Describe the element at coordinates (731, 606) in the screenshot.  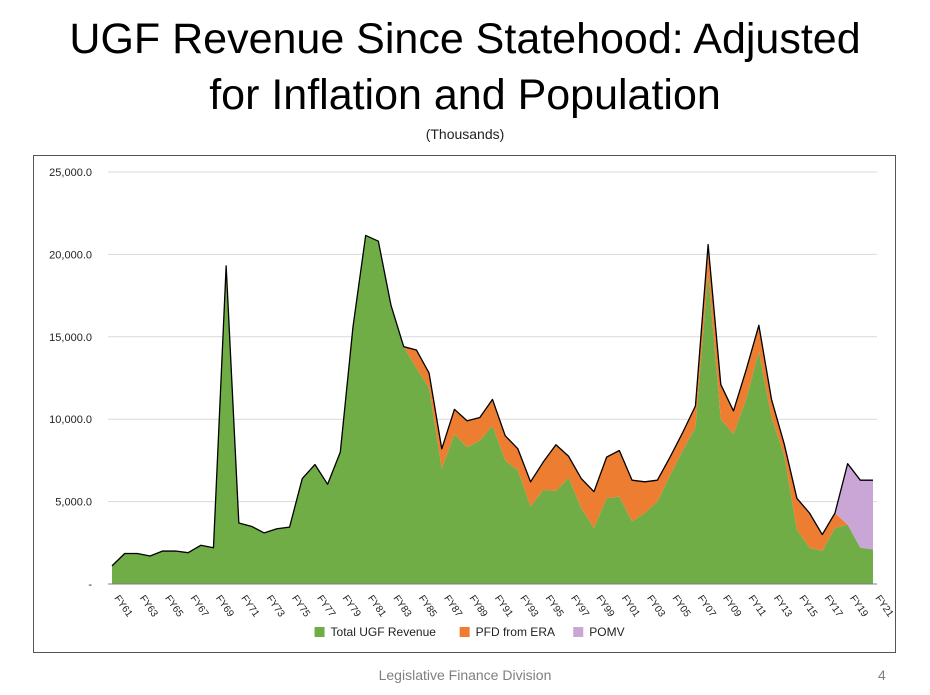
I see `x-tick-label: FY09` at that location.